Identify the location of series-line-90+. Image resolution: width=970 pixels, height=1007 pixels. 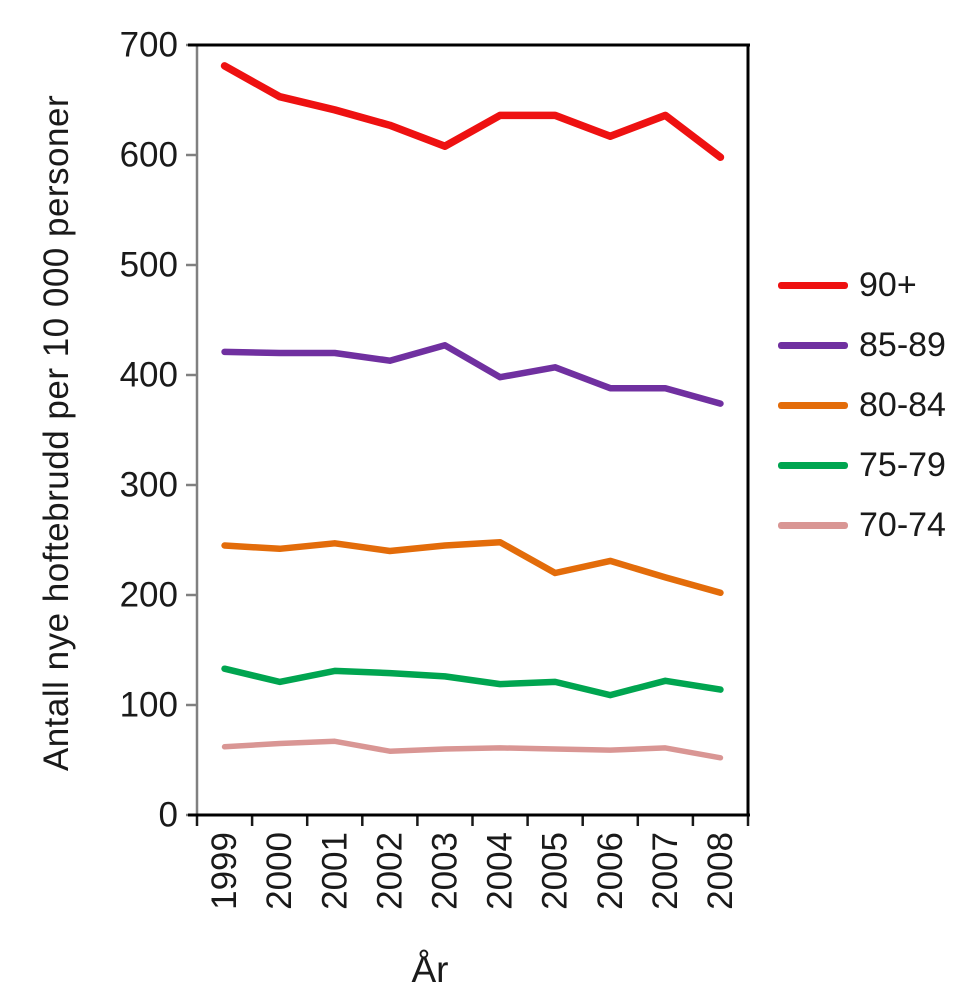
(472, 111).